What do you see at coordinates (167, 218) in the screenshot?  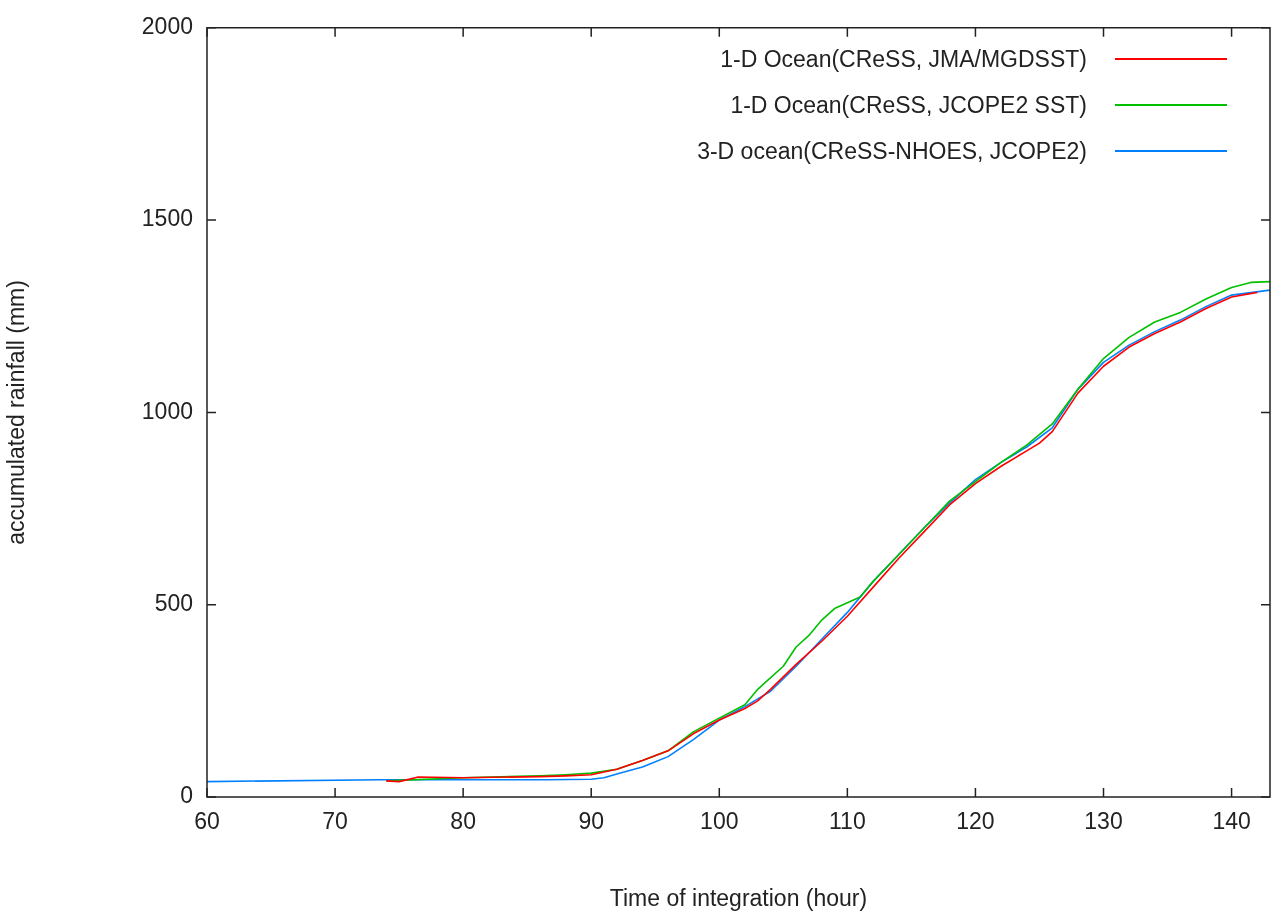 I see `y-tick-label: 1500` at bounding box center [167, 218].